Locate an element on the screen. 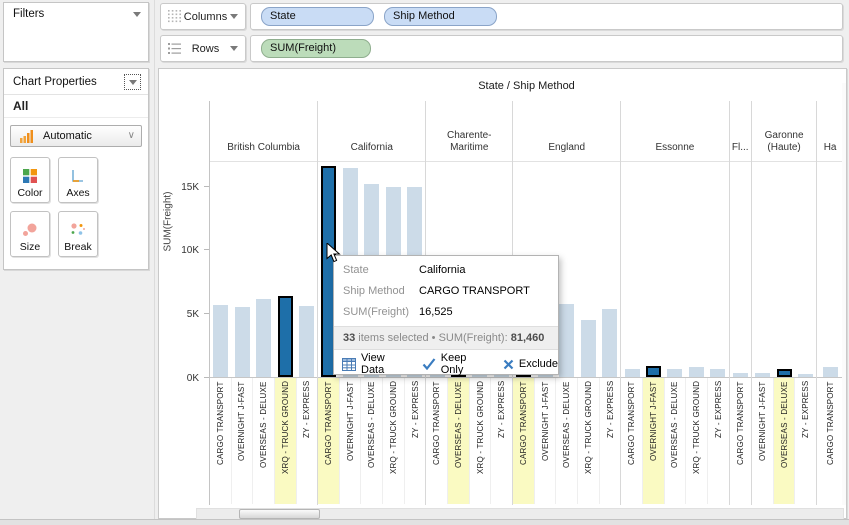 Image resolution: width=849 pixels, height=525 pixels. bar-british-columbia-zy-express is located at coordinates (306, 341).